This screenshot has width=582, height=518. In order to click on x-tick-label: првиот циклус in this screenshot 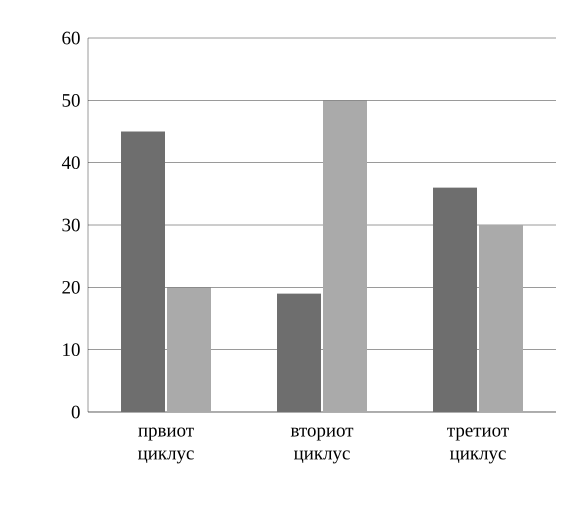, I will do `click(166, 446)`.